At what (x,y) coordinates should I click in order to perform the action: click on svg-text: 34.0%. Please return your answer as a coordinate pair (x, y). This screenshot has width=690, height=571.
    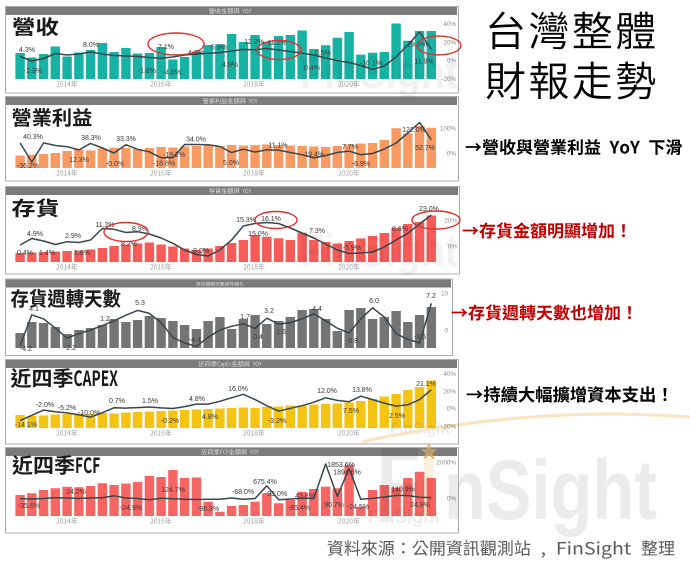
    Looking at the image, I should click on (196, 140).